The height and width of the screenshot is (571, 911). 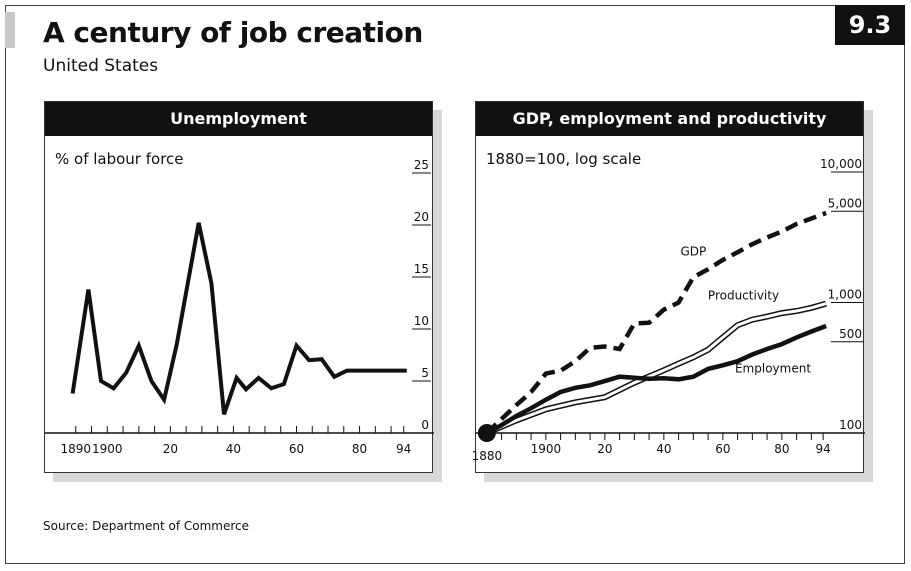 What do you see at coordinates (238, 119) in the screenshot?
I see `panel-title-unemployment: Unemployment` at bounding box center [238, 119].